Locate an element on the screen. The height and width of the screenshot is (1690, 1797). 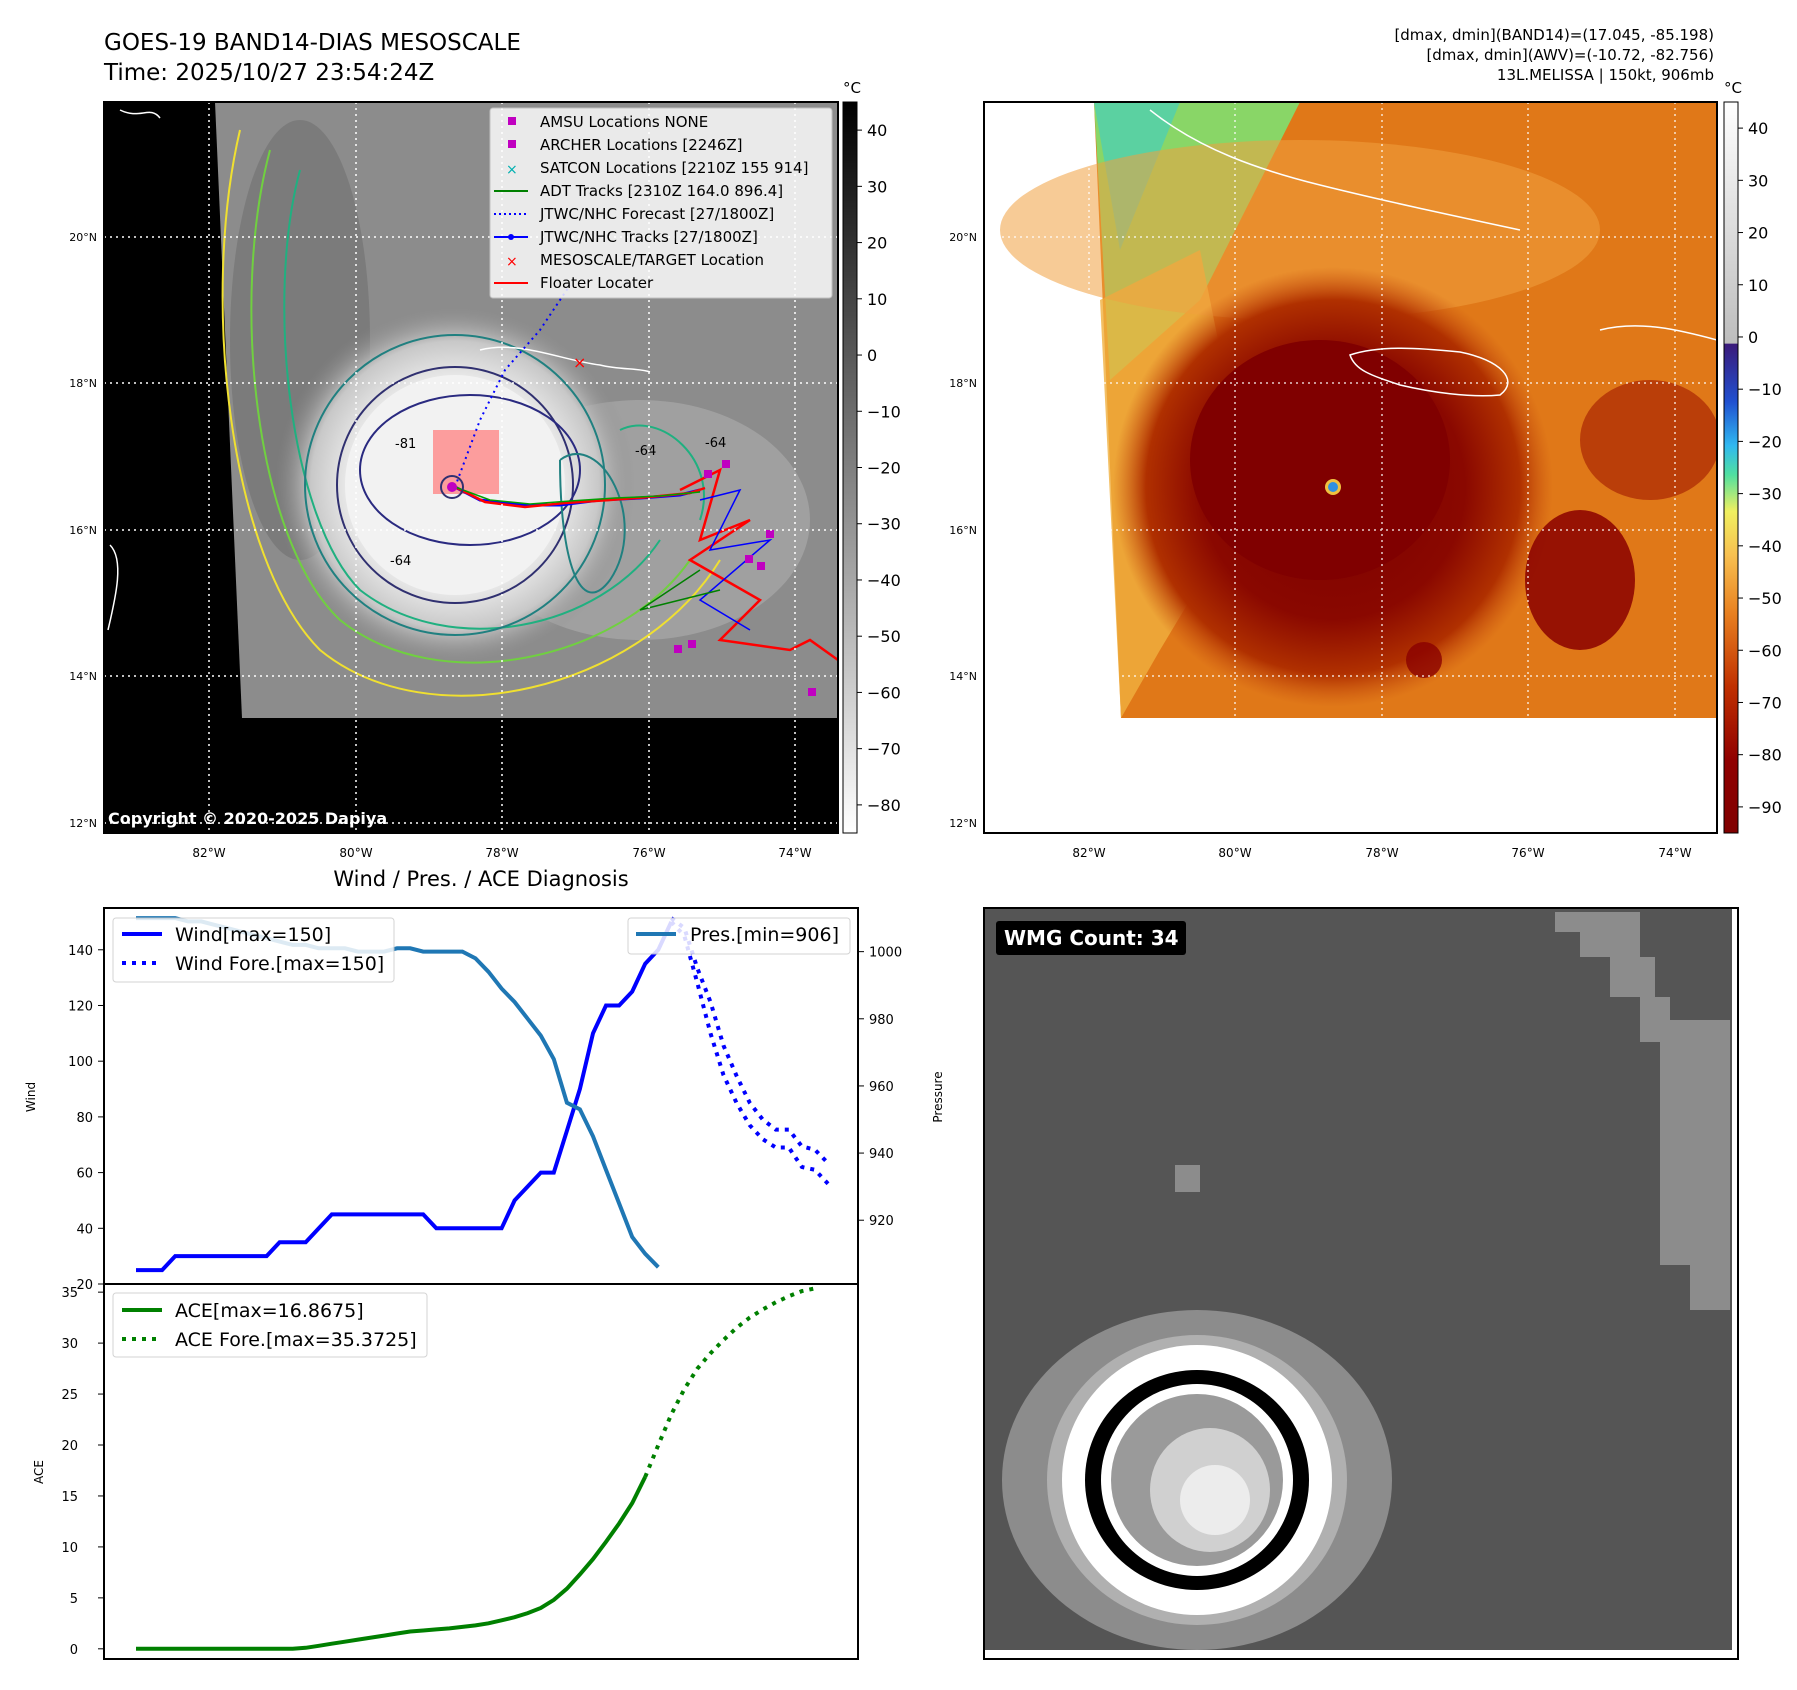
color-colorbar-label: −40 is located at coordinates (1765, 546).